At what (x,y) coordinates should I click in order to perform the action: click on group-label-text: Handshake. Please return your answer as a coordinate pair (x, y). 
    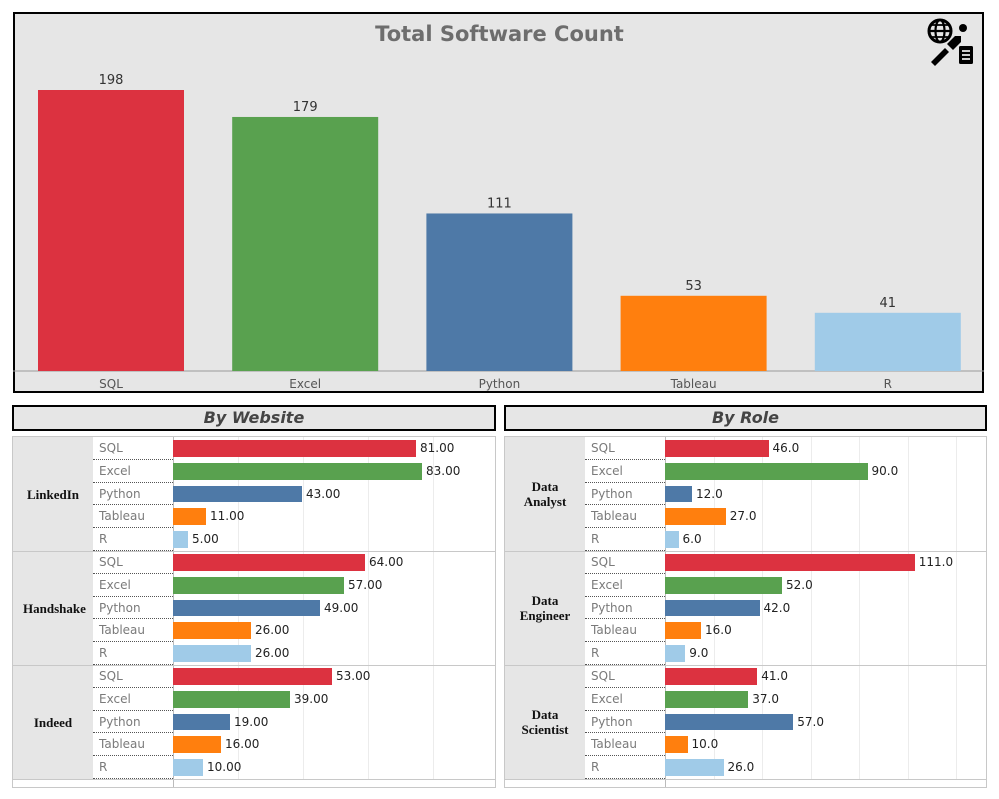
    Looking at the image, I should click on (54, 608).